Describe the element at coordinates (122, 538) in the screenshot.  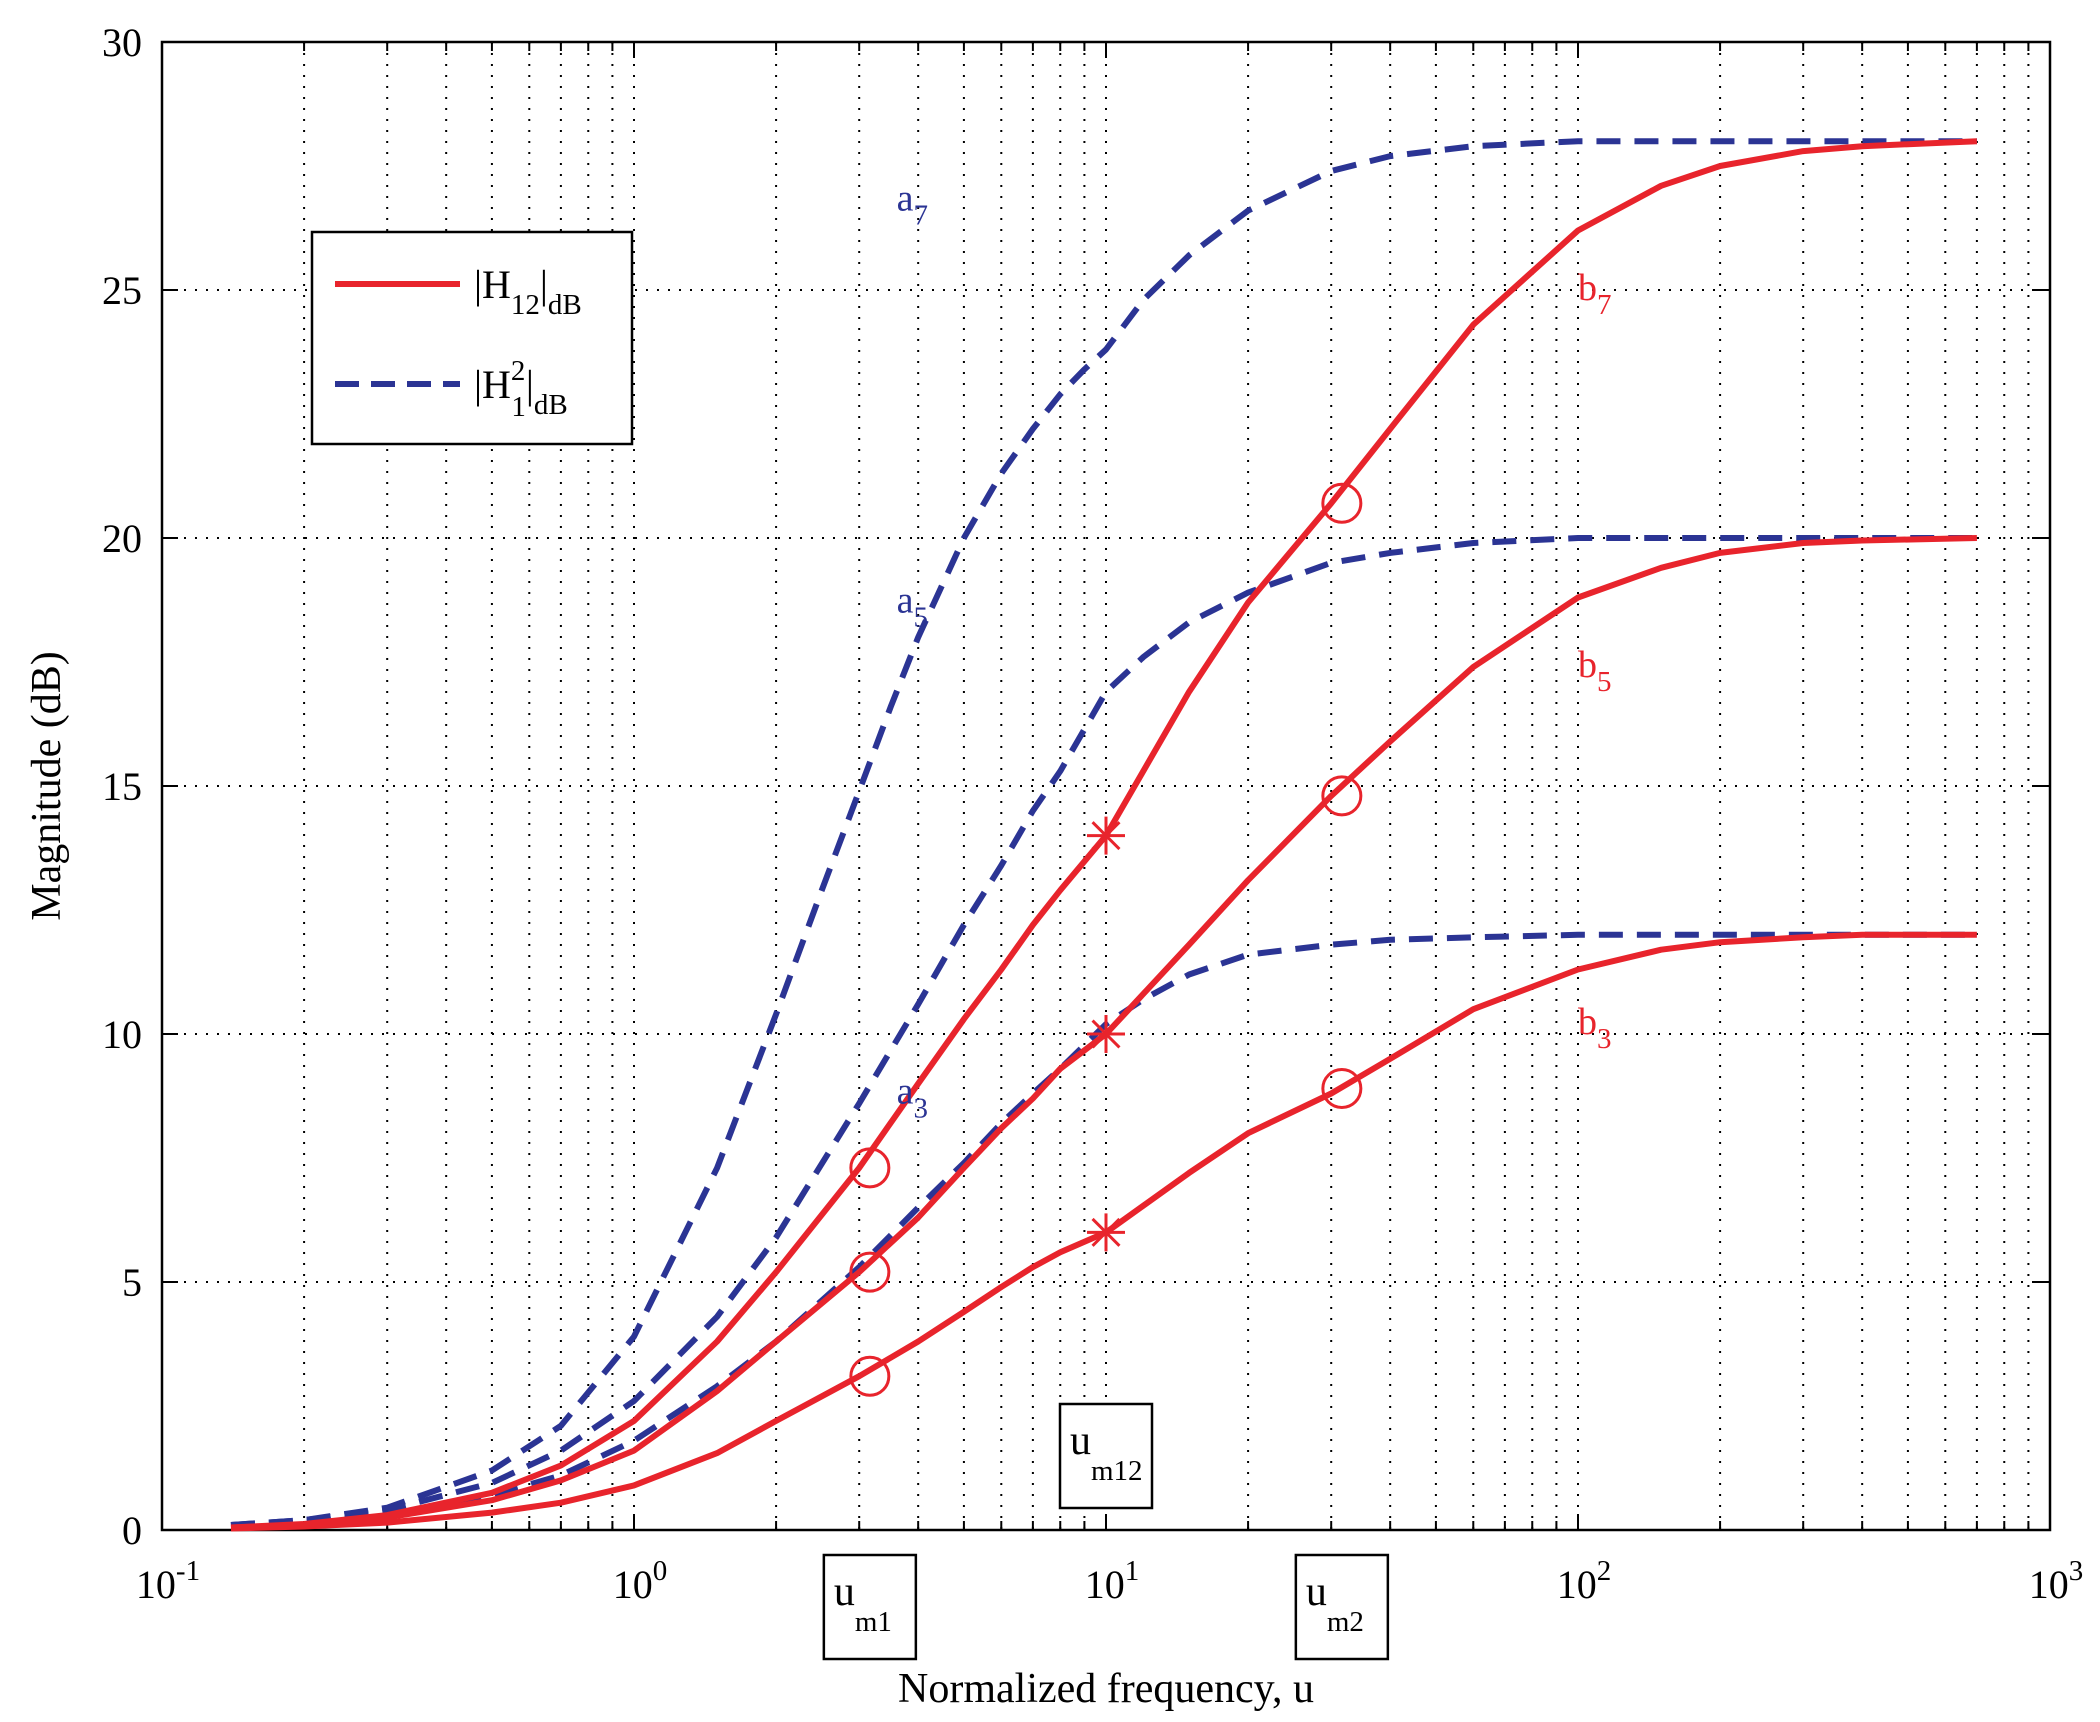
I see `y-tick-label: 20` at that location.